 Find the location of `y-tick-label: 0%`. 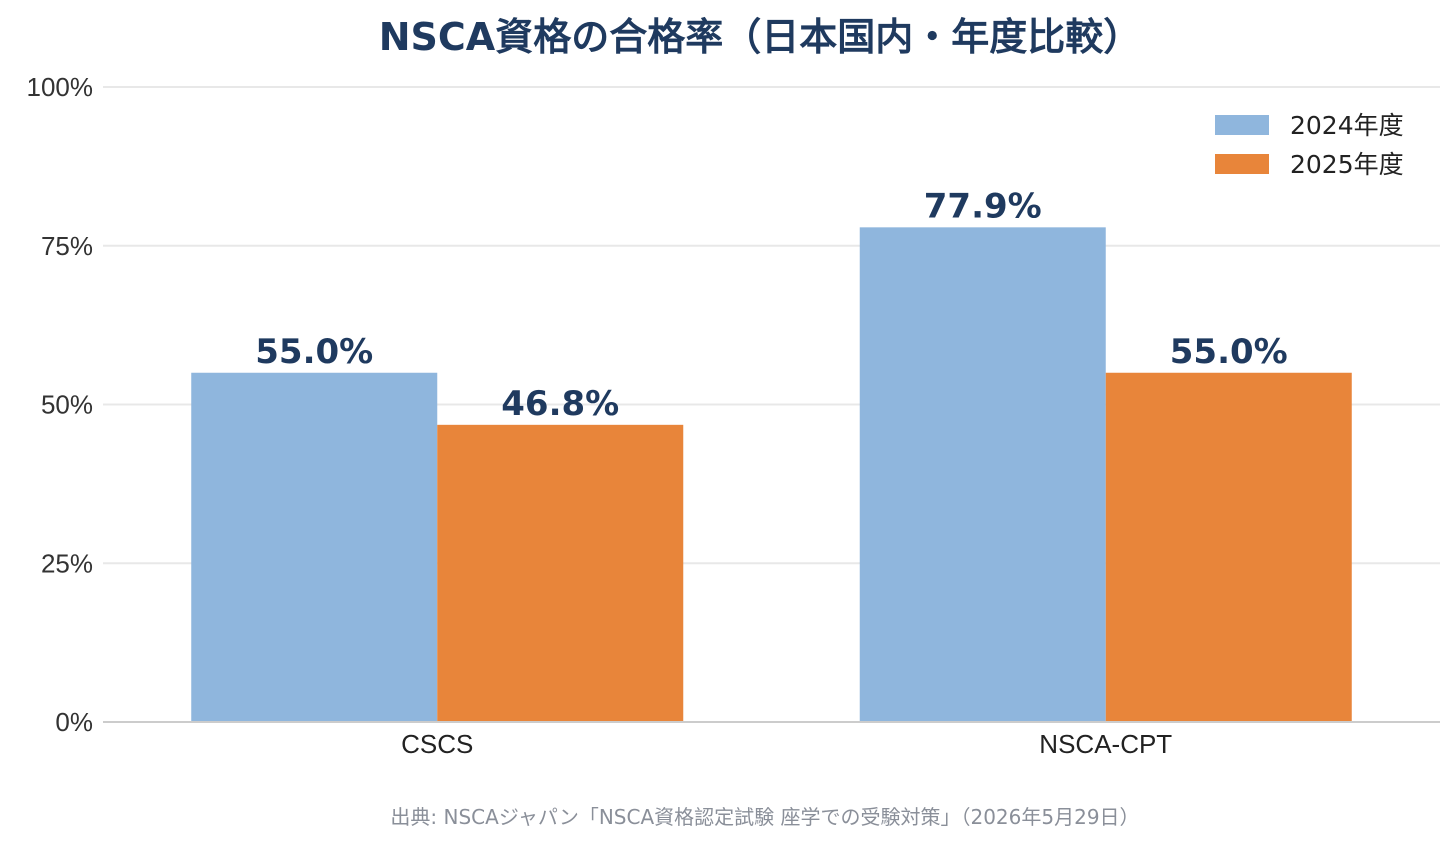

y-tick-label: 0% is located at coordinates (74, 722).